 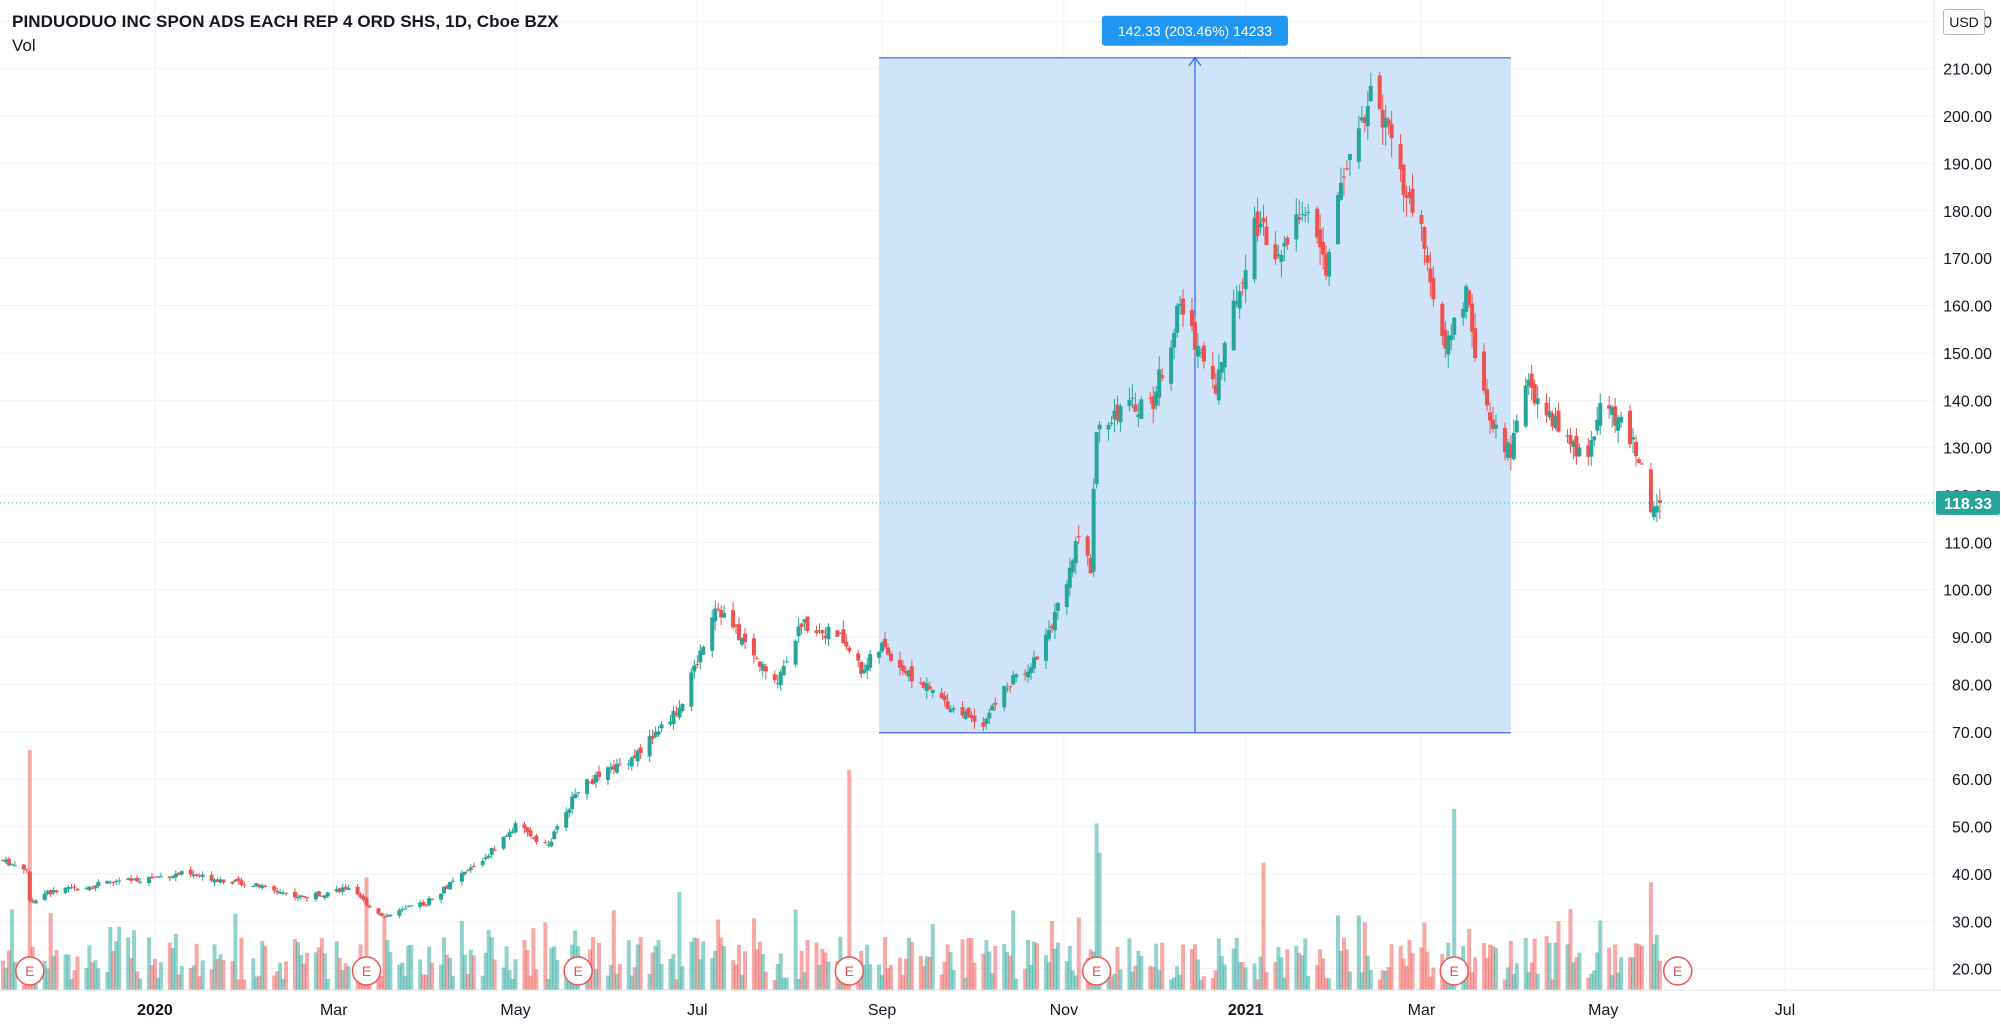 I want to click on time-tick-label: 2020, so click(x=155, y=1010).